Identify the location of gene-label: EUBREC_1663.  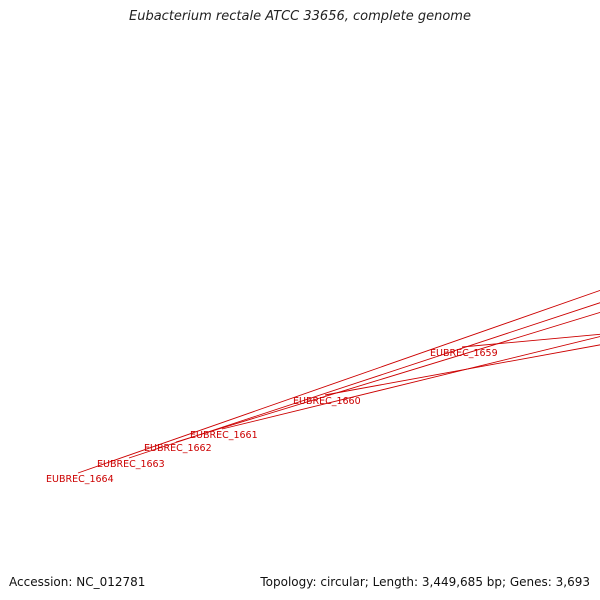
(131, 464).